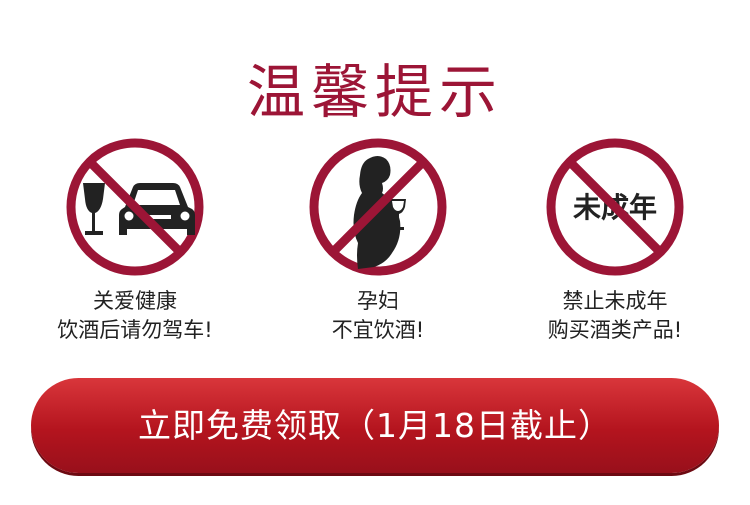 This screenshot has height=505, width=750. What do you see at coordinates (378, 207) in the screenshot?
I see `no-pregnant-drinking-icon` at bounding box center [378, 207].